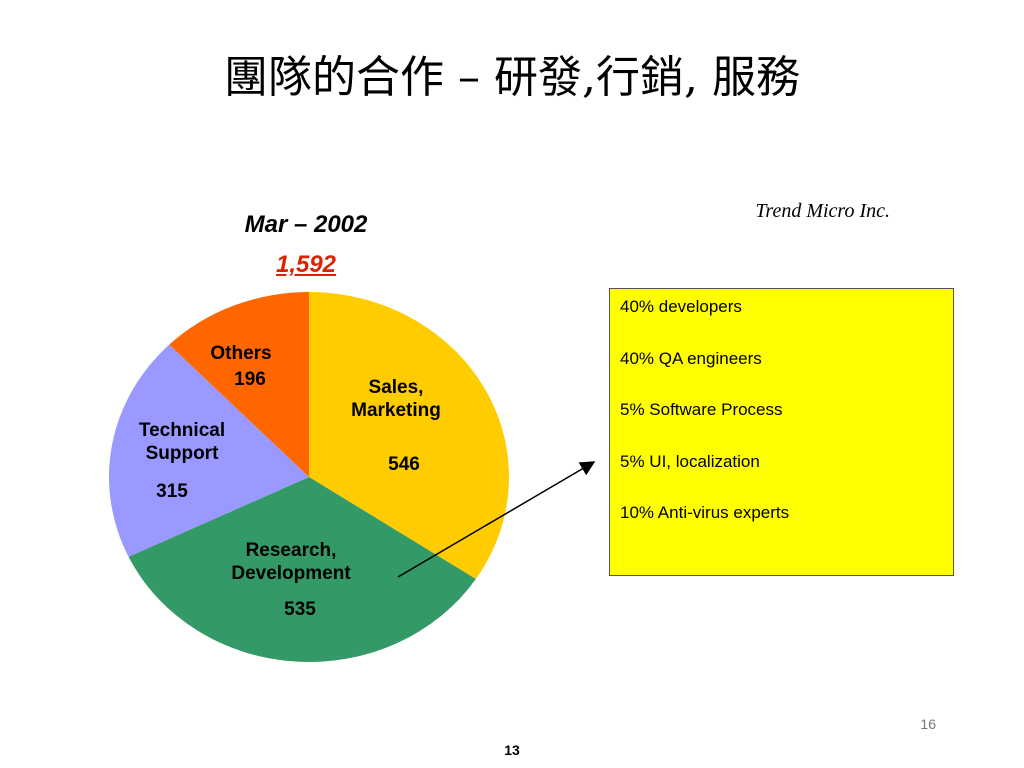 Image resolution: width=1024 pixels, height=768 pixels. Describe the element at coordinates (681, 306) in the screenshot. I see `note-item: 40% developers` at that location.